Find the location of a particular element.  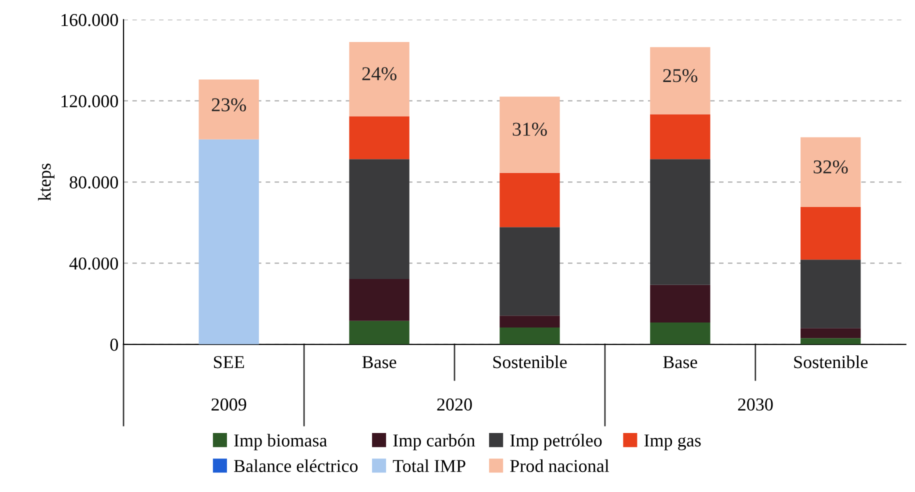

legend-label: Balance eléctrico is located at coordinates (296, 465).